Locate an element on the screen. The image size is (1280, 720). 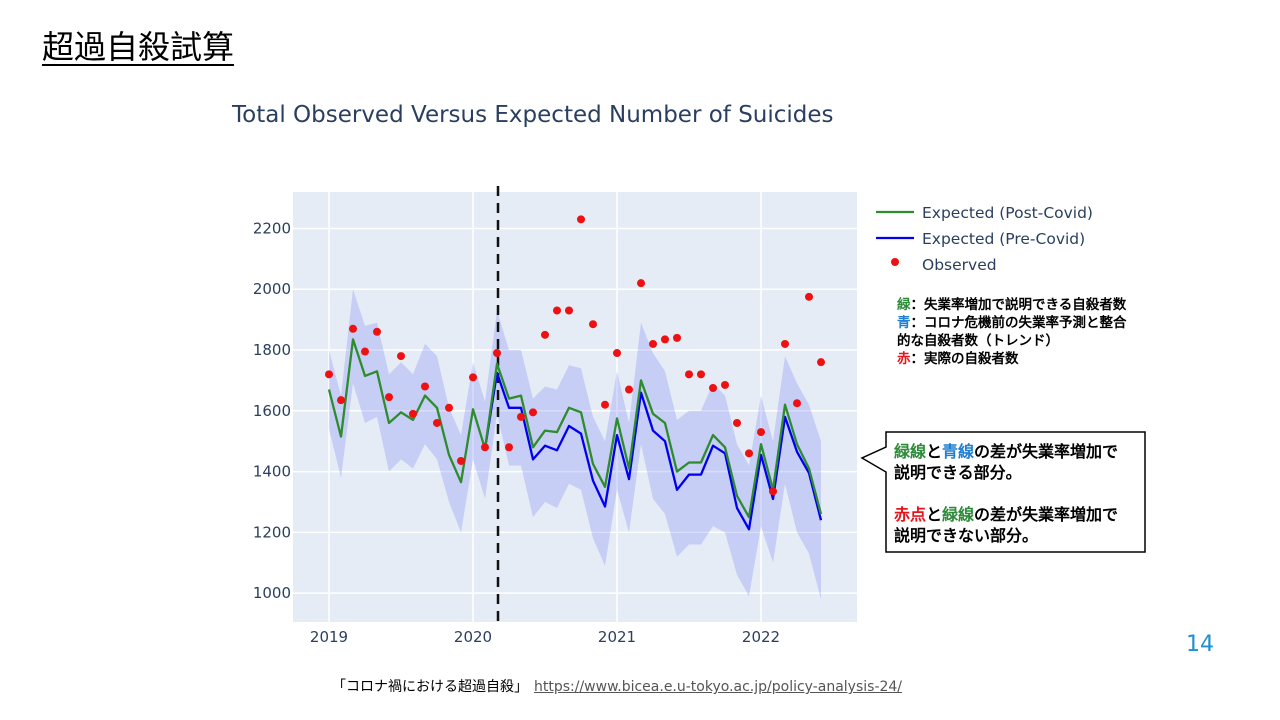
callout-green-line-1: 緑線 is located at coordinates (910, 451).